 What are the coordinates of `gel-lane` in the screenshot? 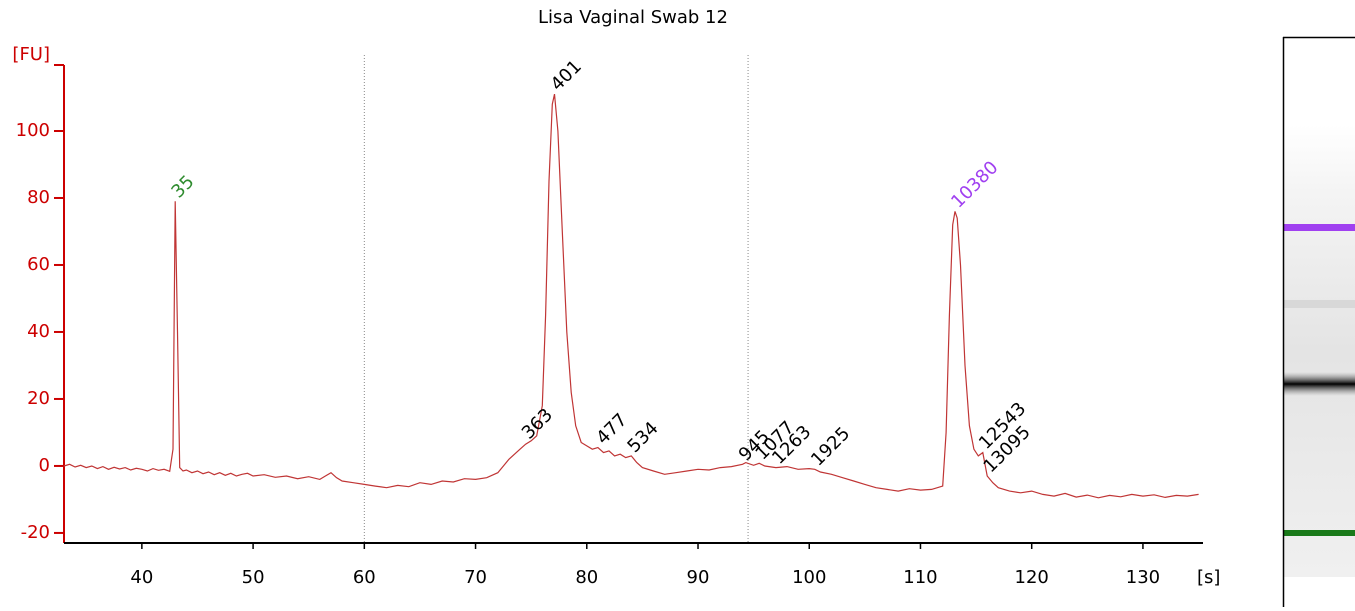 It's located at (1318, 321).